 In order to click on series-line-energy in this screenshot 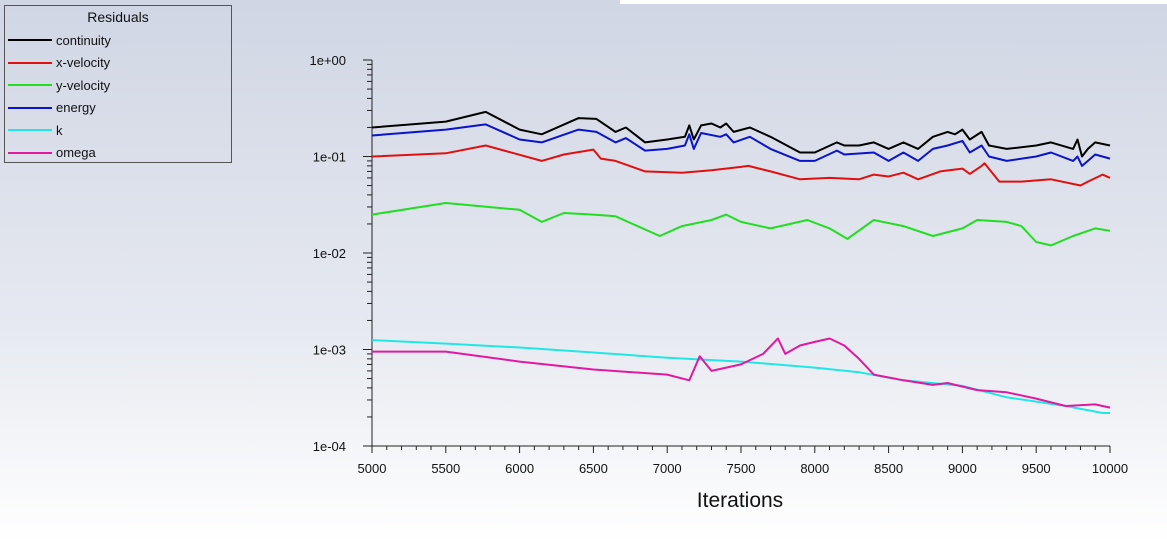, I will do `click(741, 145)`.